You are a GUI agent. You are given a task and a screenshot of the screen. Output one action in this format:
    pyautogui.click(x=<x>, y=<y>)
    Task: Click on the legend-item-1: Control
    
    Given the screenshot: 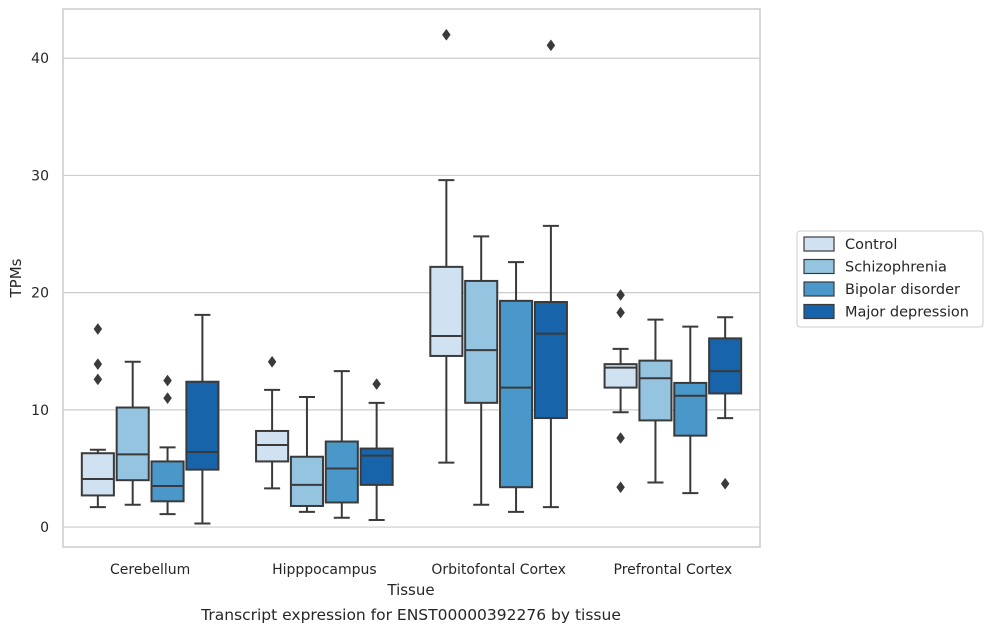 What is the action you would take?
    pyautogui.click(x=850, y=244)
    